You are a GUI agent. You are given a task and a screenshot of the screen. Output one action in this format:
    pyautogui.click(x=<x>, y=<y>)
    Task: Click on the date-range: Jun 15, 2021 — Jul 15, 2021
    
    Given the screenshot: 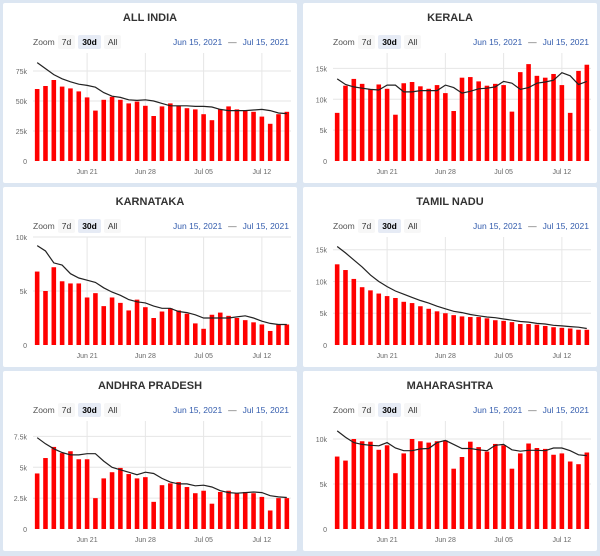 What is the action you would take?
    pyautogui.click(x=231, y=410)
    